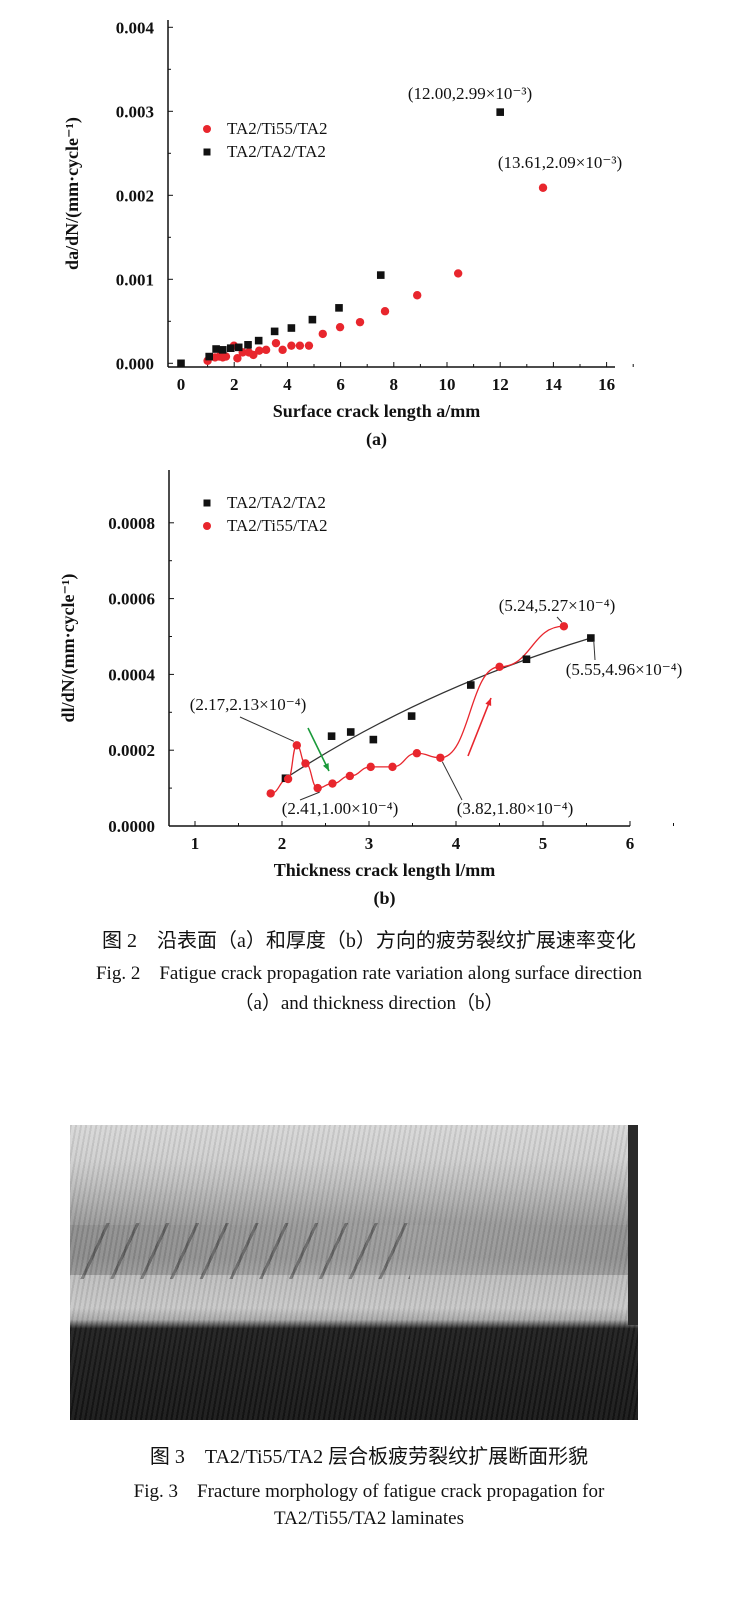 The width and height of the screenshot is (738, 1605). I want to click on x-tick-label: 0, so click(181, 384).